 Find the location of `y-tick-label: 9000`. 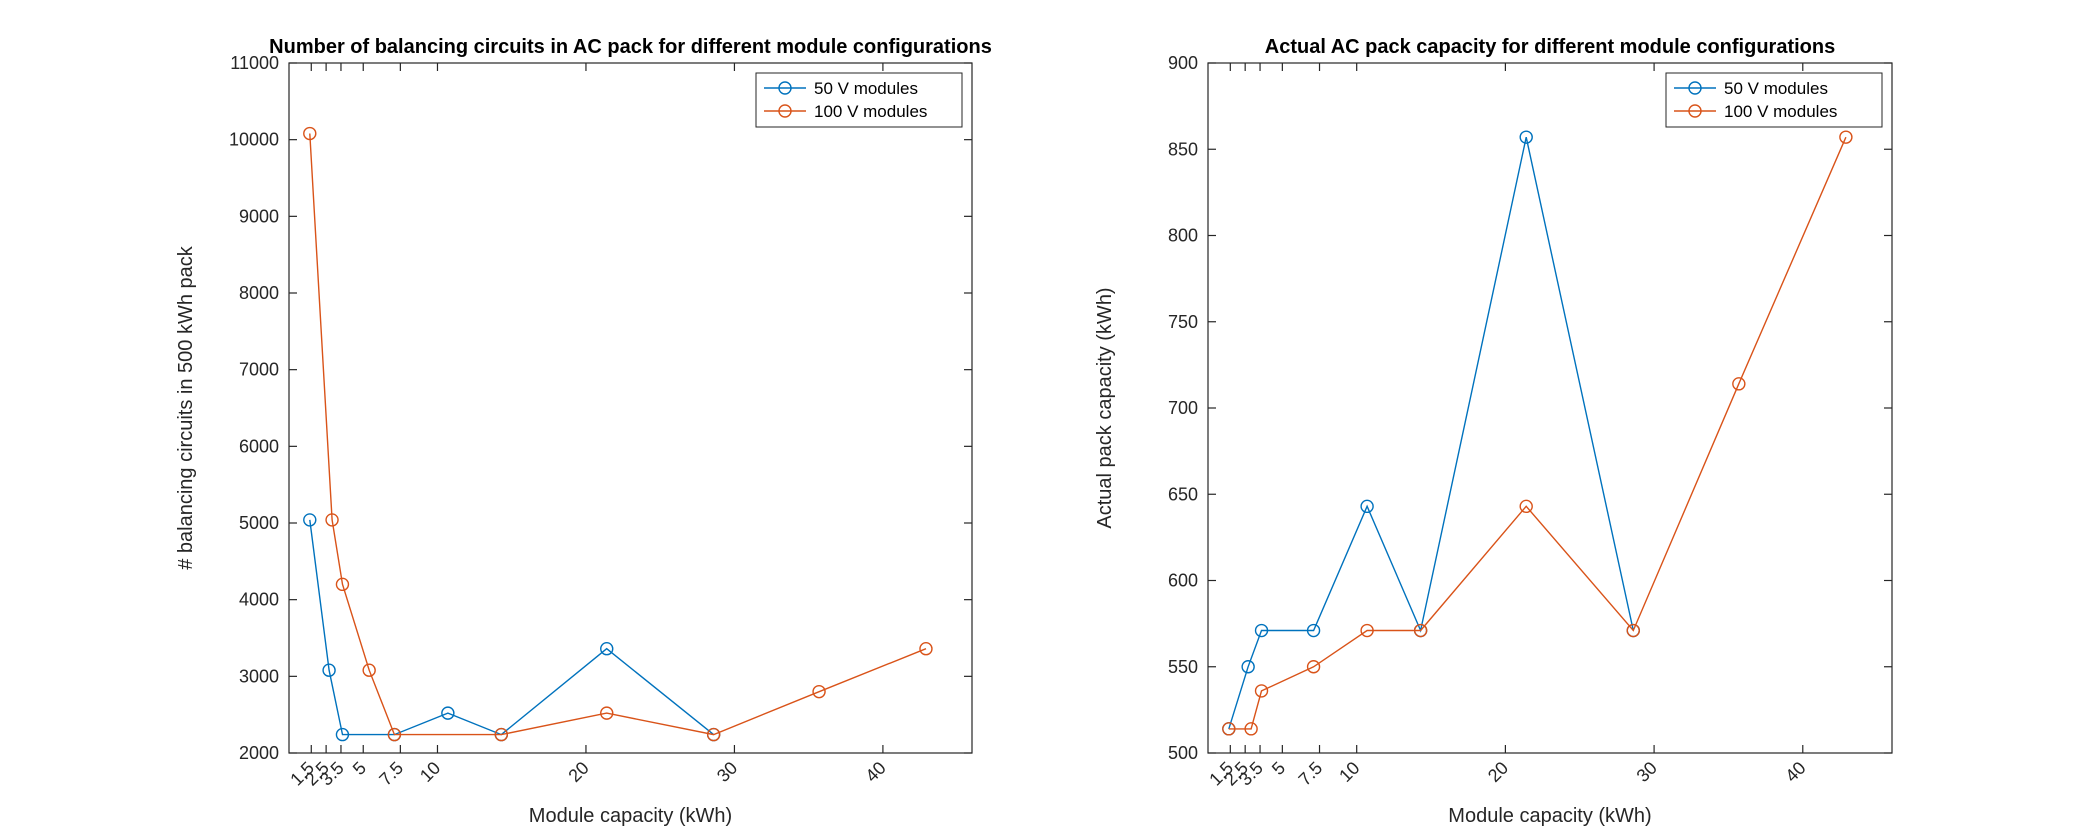

y-tick-label: 9000 is located at coordinates (259, 216).